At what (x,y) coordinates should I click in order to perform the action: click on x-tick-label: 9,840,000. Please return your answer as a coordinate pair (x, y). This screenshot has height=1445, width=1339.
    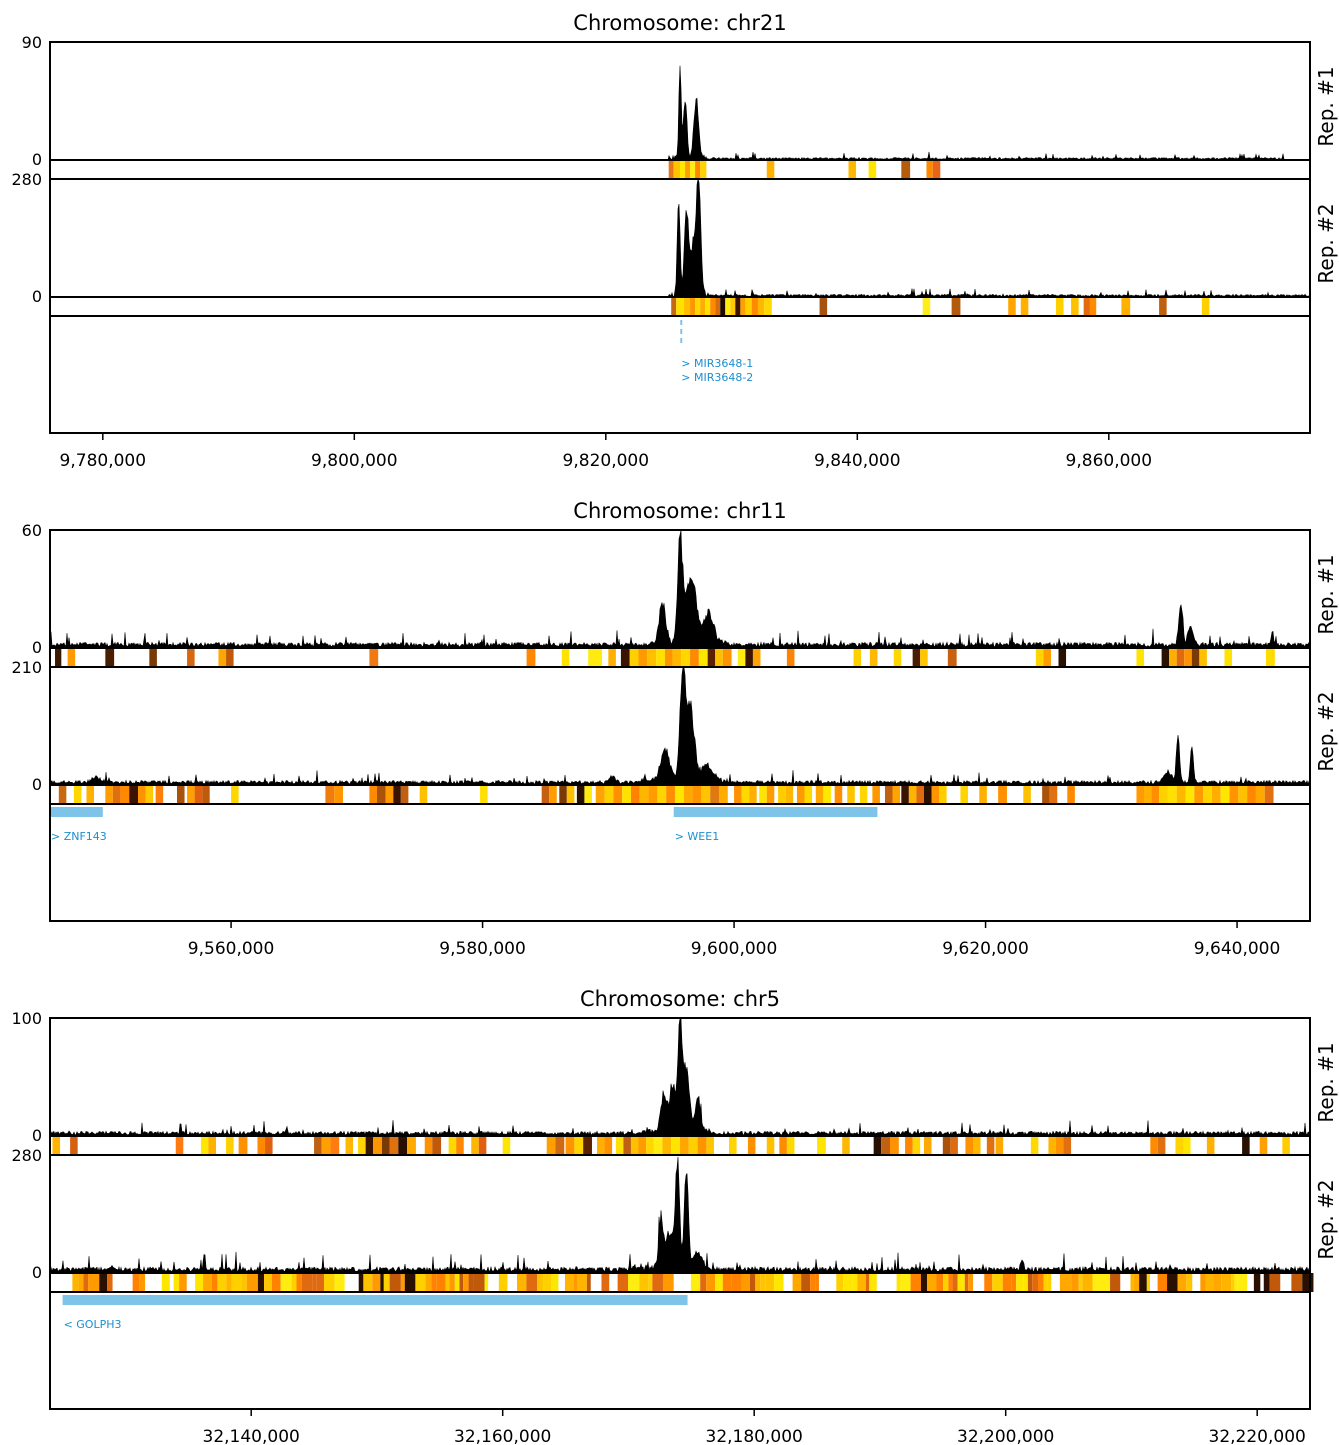
    Looking at the image, I should click on (857, 461).